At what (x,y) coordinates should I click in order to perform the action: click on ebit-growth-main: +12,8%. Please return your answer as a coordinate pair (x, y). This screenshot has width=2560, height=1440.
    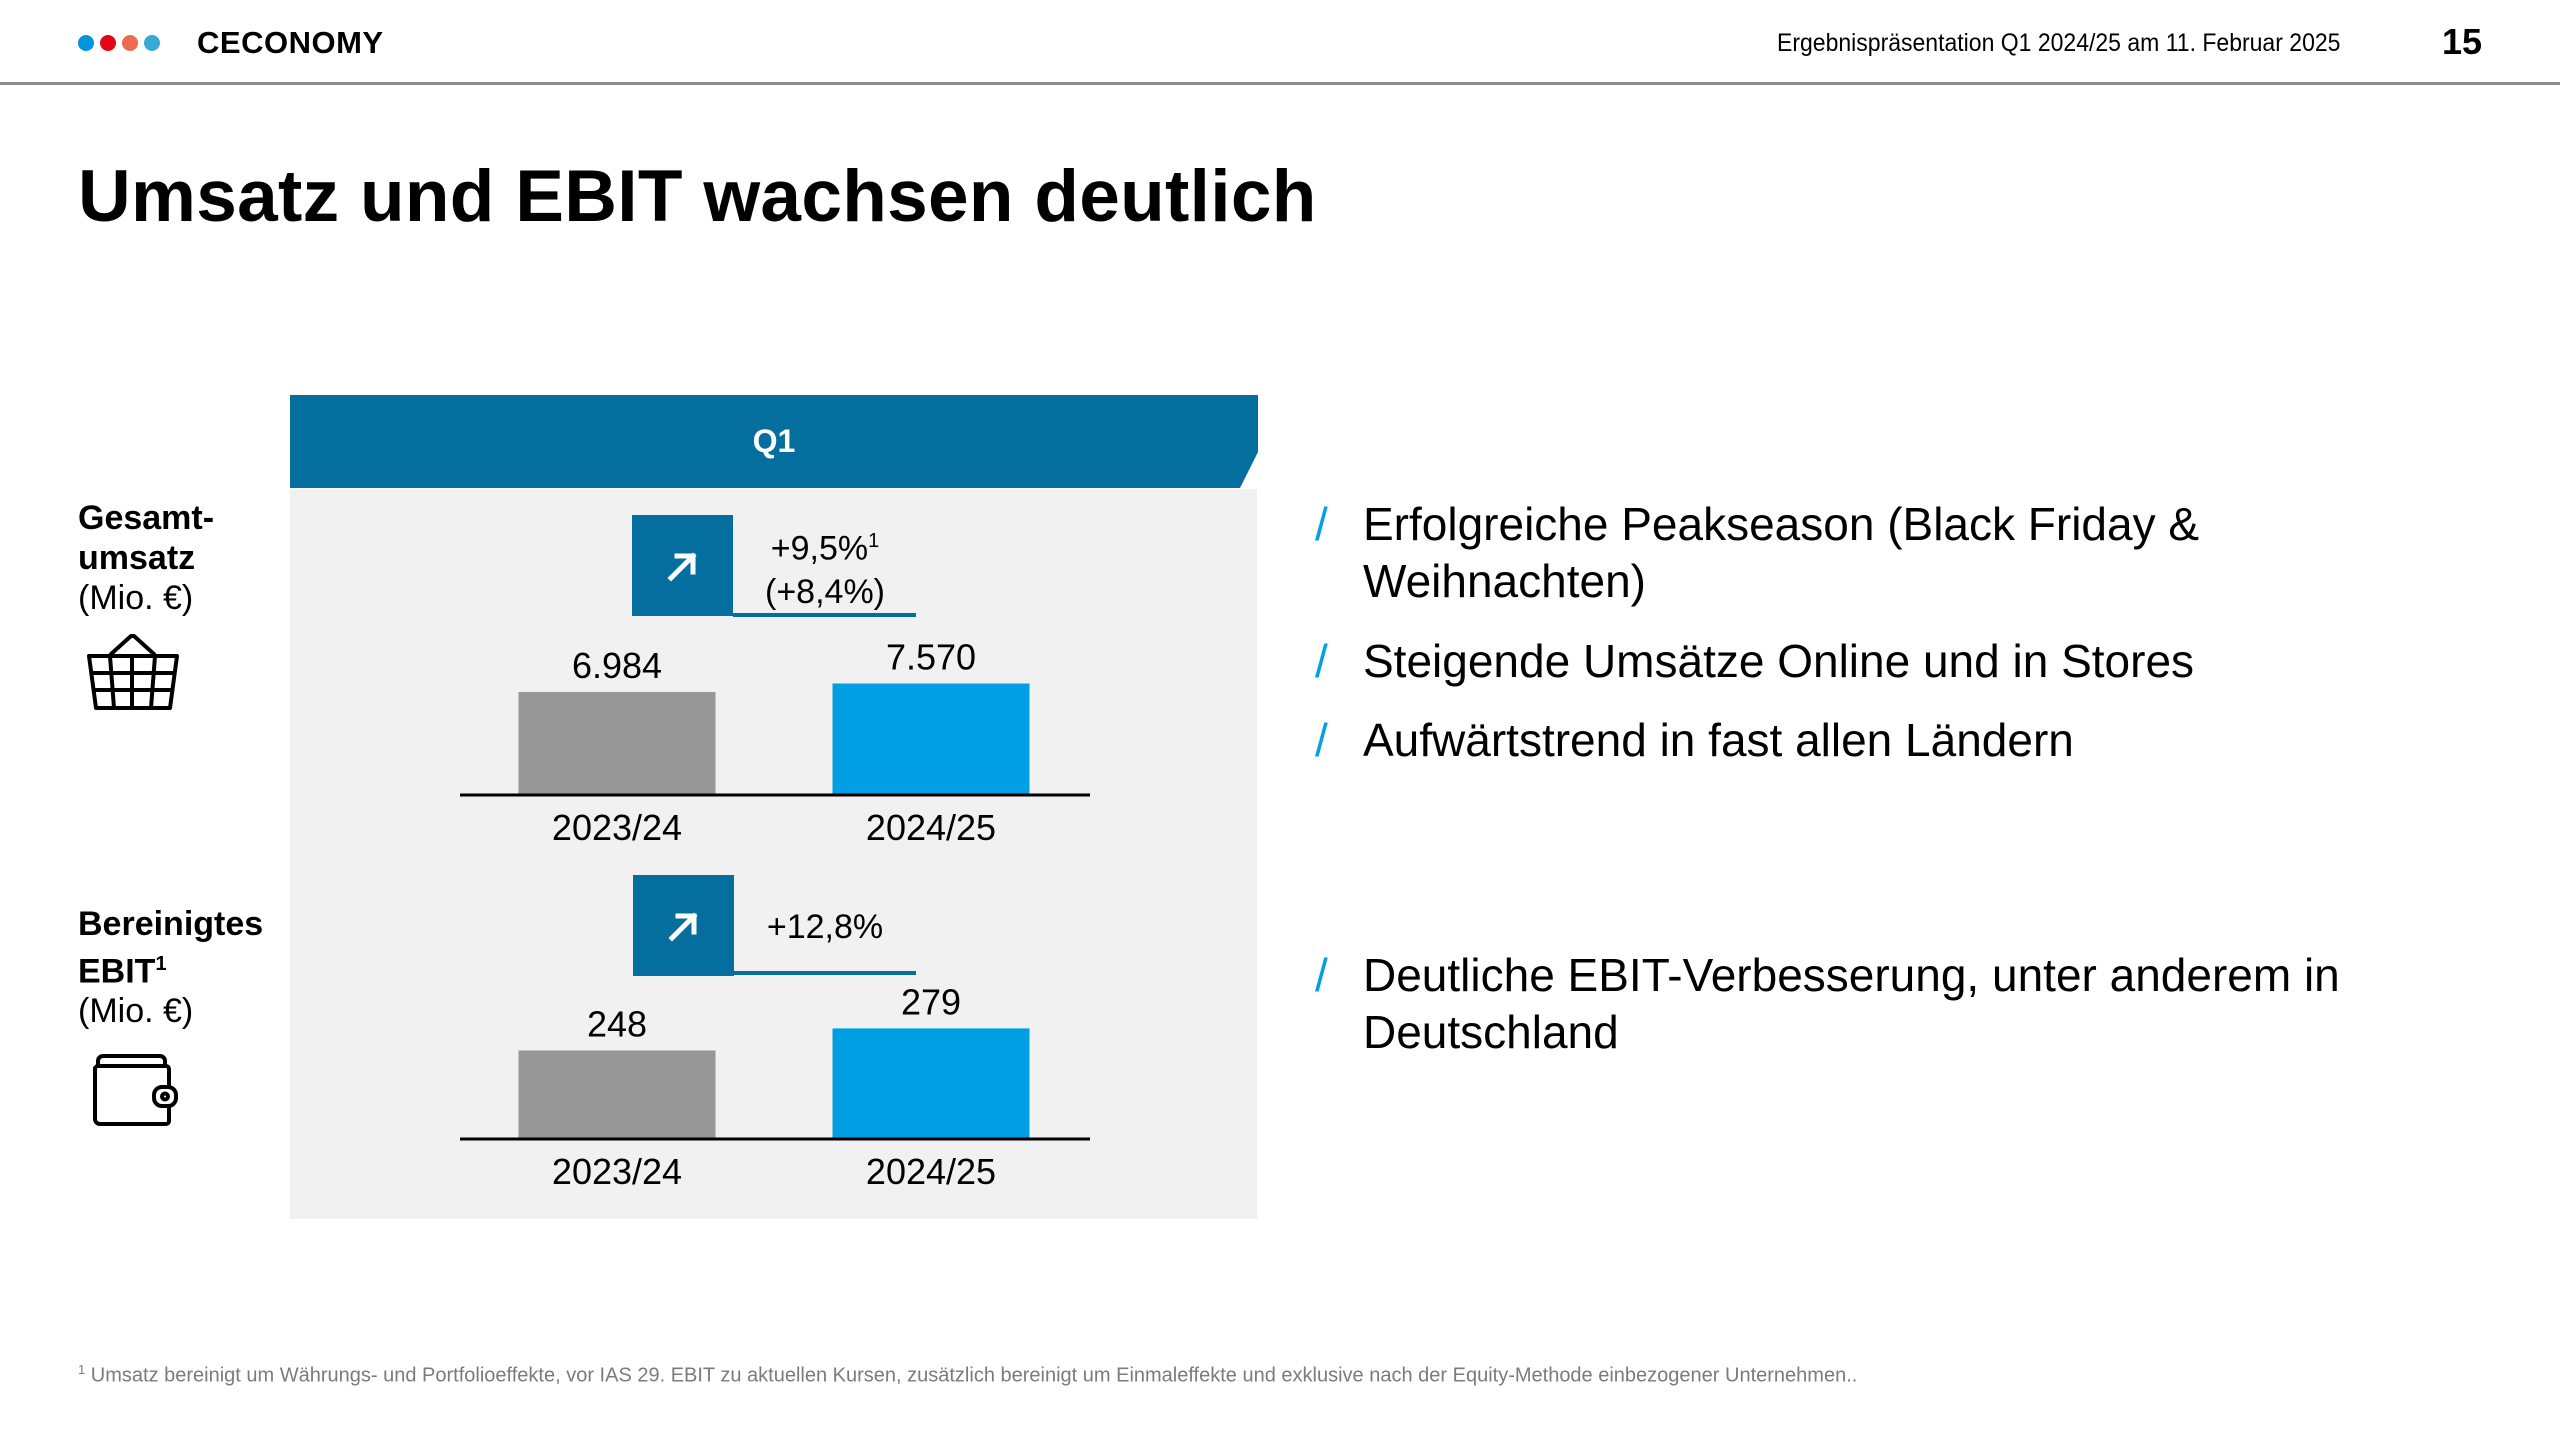
    Looking at the image, I should click on (825, 927).